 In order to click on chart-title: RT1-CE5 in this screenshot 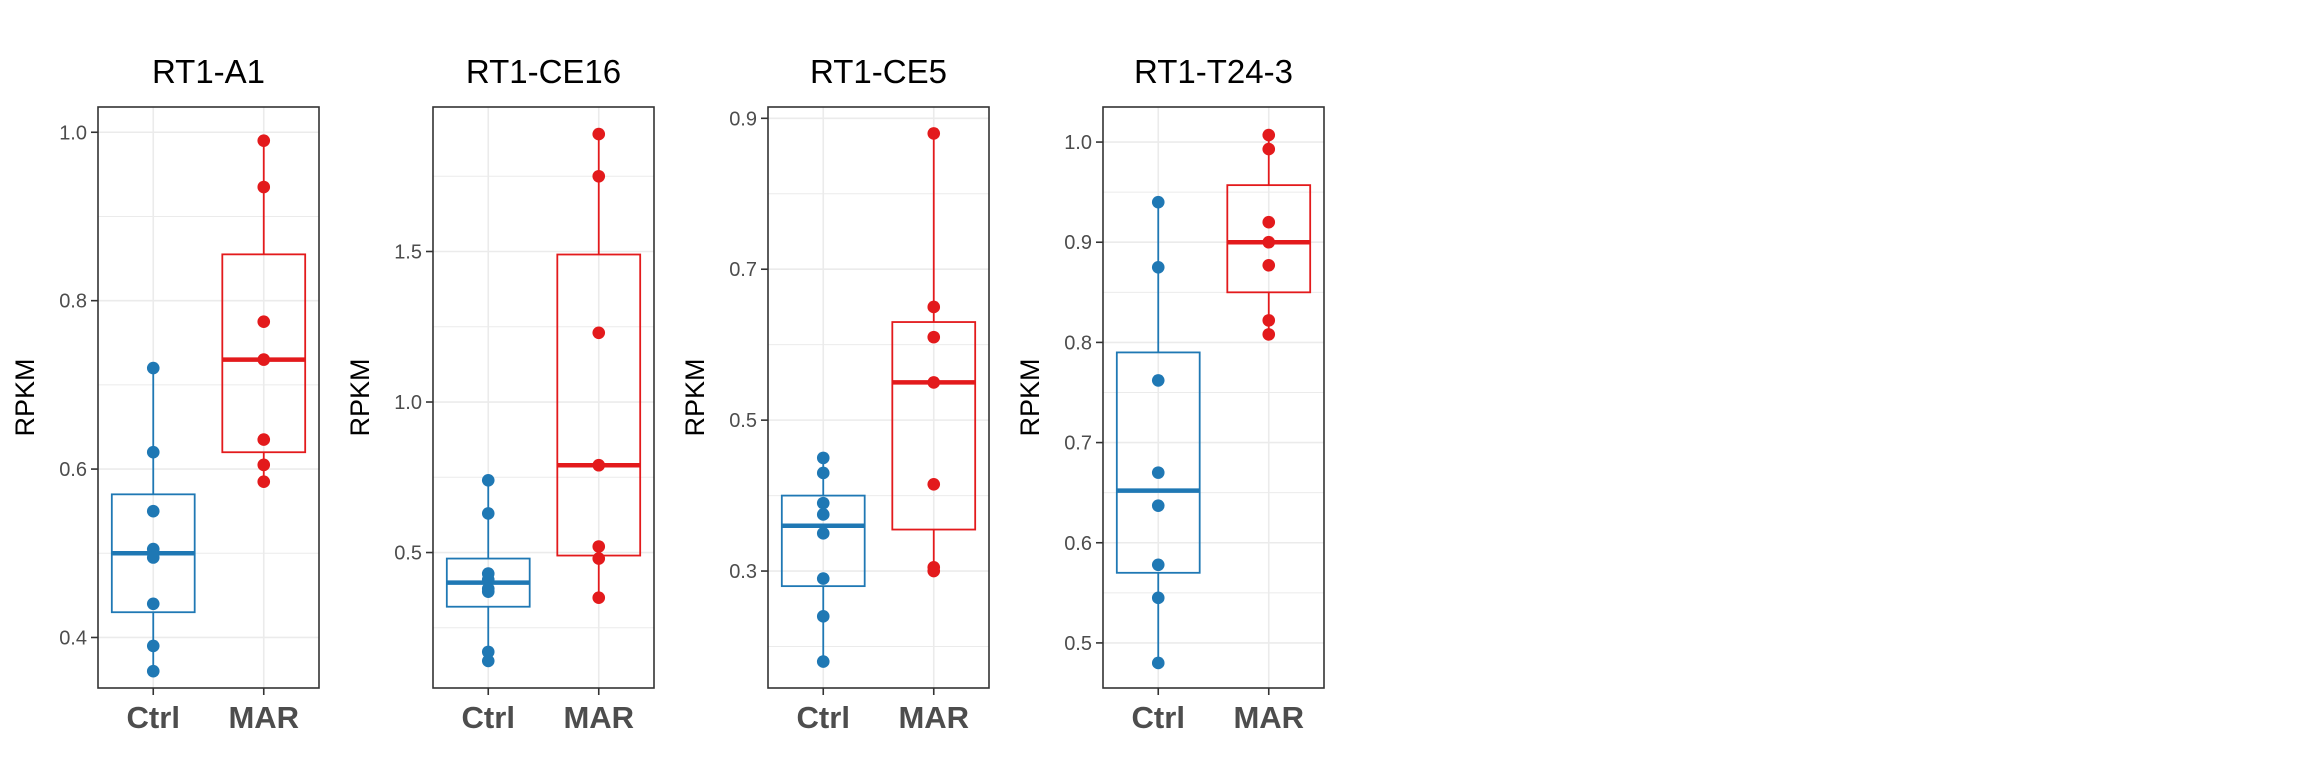, I will do `click(878, 71)`.